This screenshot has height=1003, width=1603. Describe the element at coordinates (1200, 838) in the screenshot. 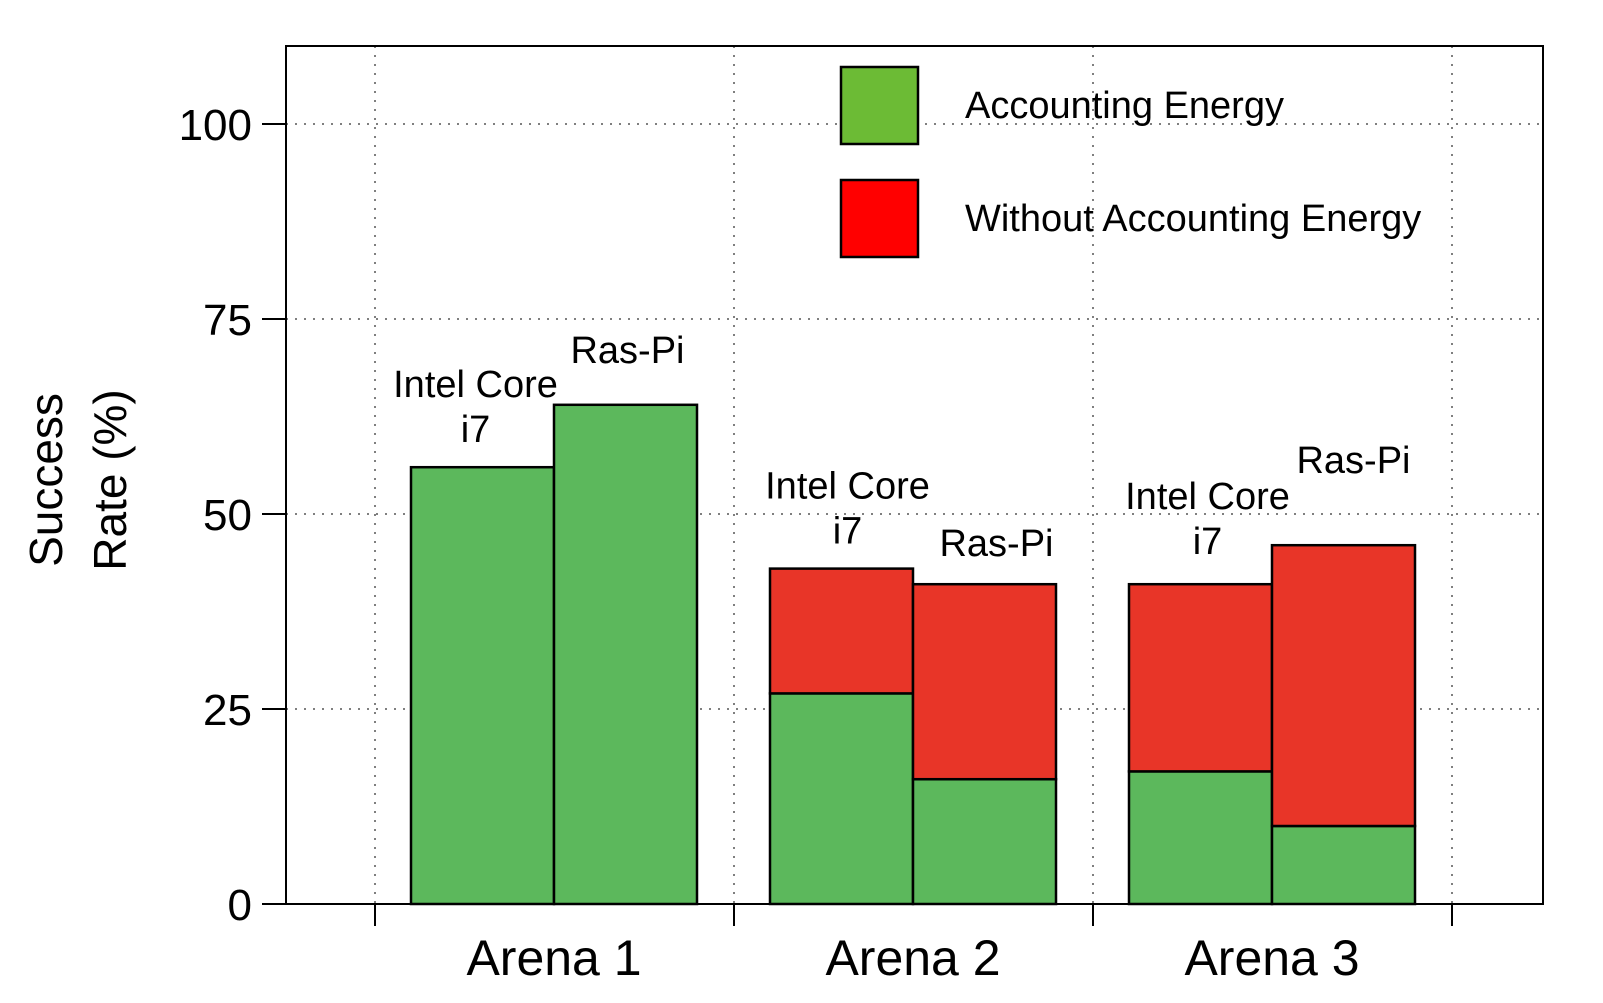

I see `bar-arena-3-intel-core-i7-accounting-energy` at that location.